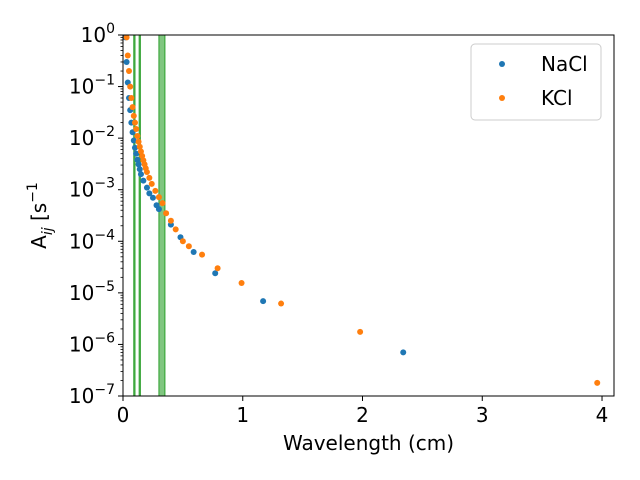 This screenshot has height=480, width=640. What do you see at coordinates (92, 86) in the screenshot?
I see `y-tick-label-6: 10⁻¹` at bounding box center [92, 86].